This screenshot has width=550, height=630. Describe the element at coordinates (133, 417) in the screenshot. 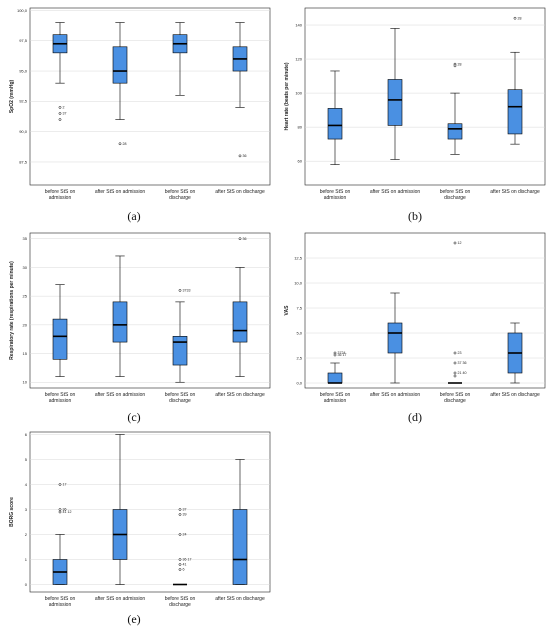

I see `panel-label: (c)` at that location.